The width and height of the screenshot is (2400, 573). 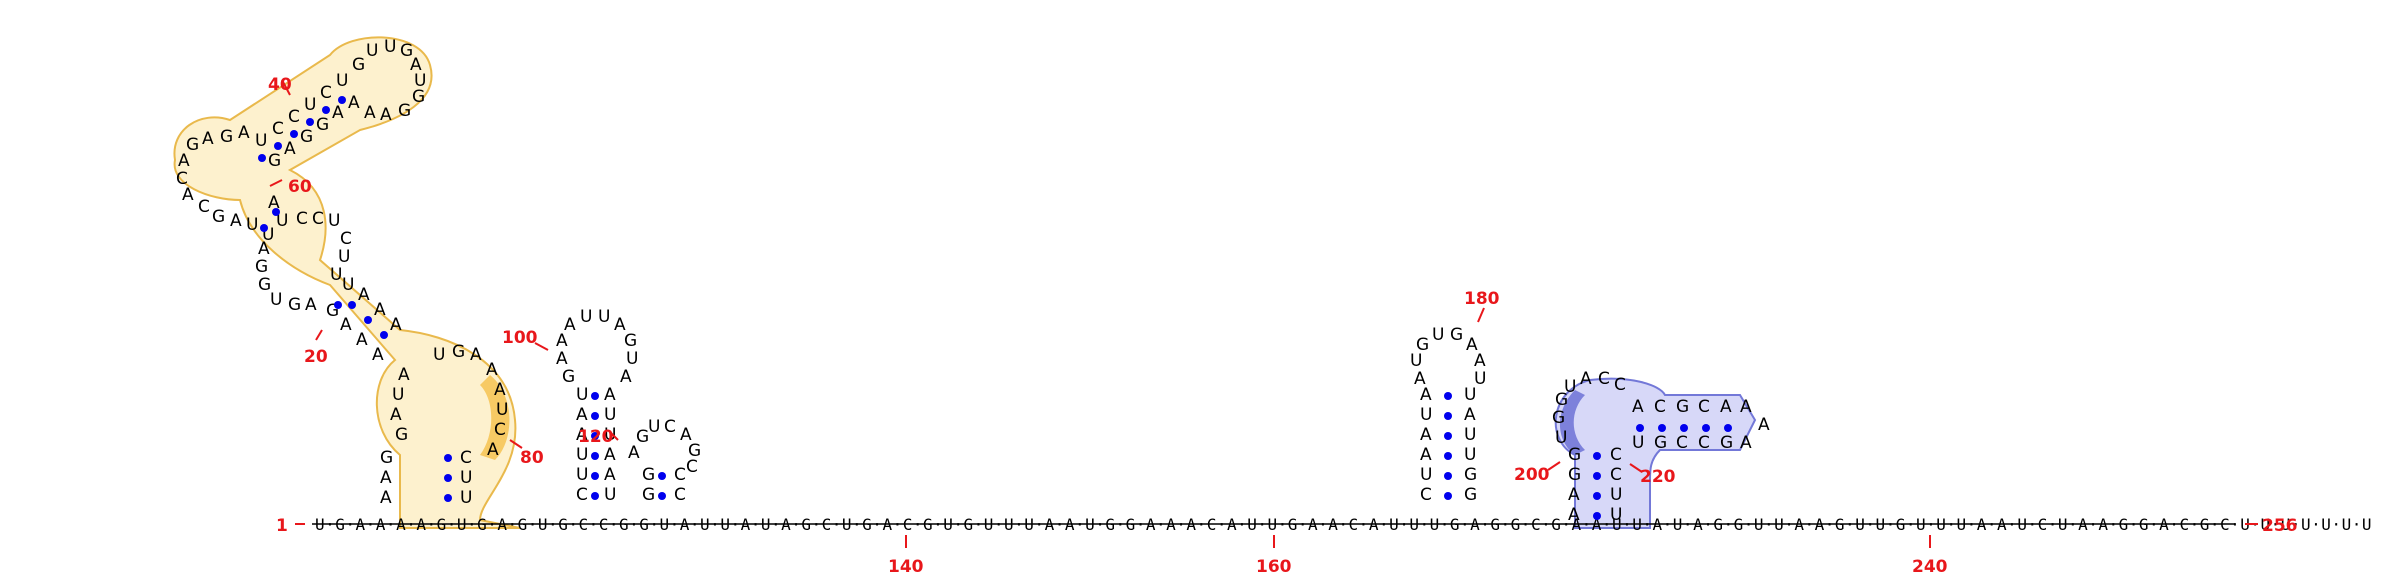 I want to click on yellow-strong-highlight, so click(x=495, y=417).